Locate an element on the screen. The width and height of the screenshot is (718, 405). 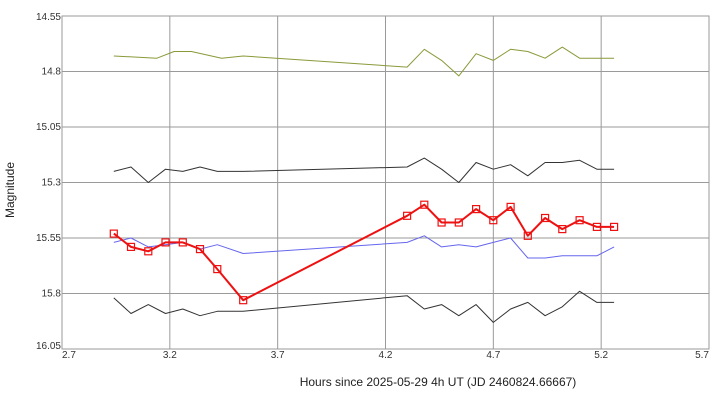
y-tick-label: 16.05 is located at coordinates (48, 346).